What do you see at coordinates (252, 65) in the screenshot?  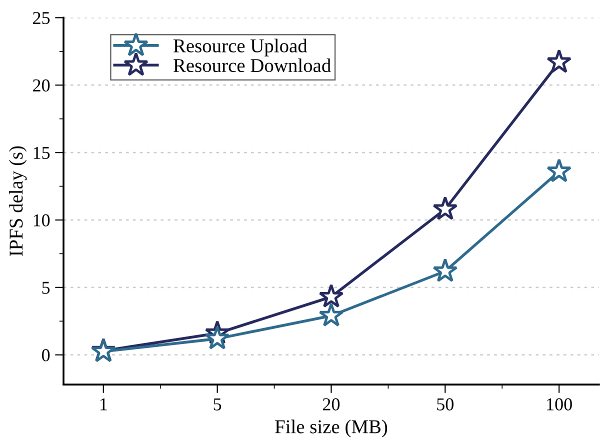 I see `legend-label: Resource Download` at bounding box center [252, 65].